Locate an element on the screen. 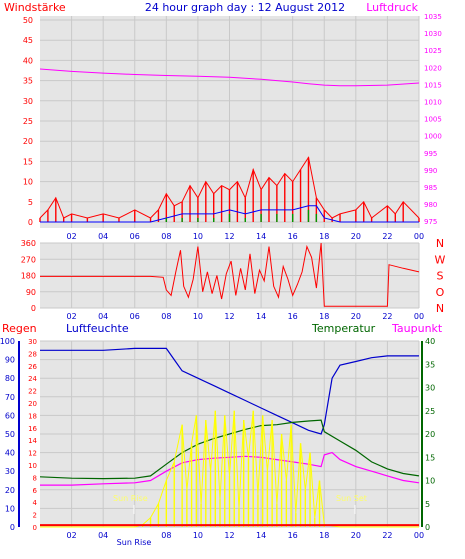  y-rain-tick-label: 10 is located at coordinates (32, 466).